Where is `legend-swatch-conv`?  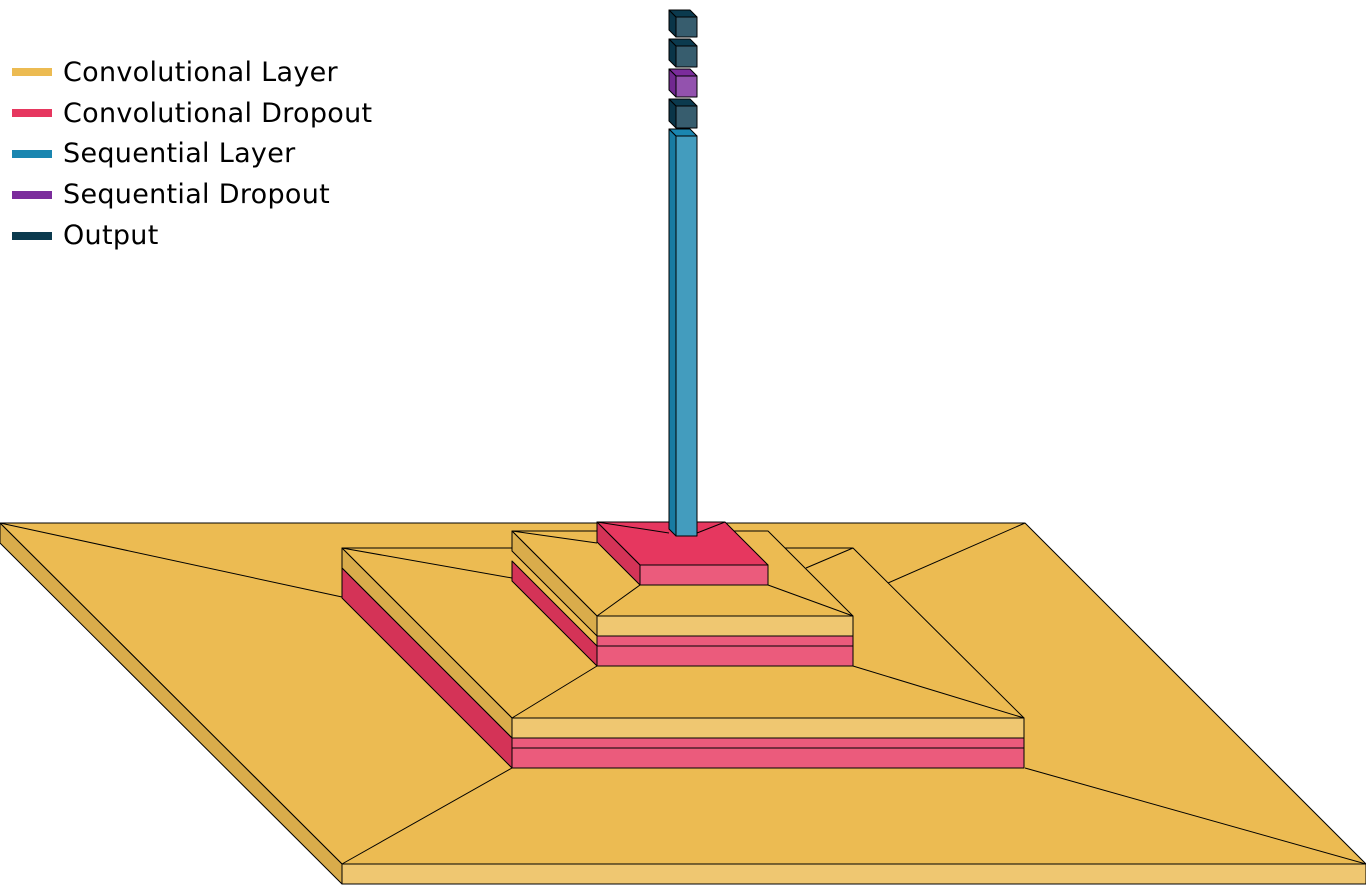
legend-swatch-conv is located at coordinates (32, 72).